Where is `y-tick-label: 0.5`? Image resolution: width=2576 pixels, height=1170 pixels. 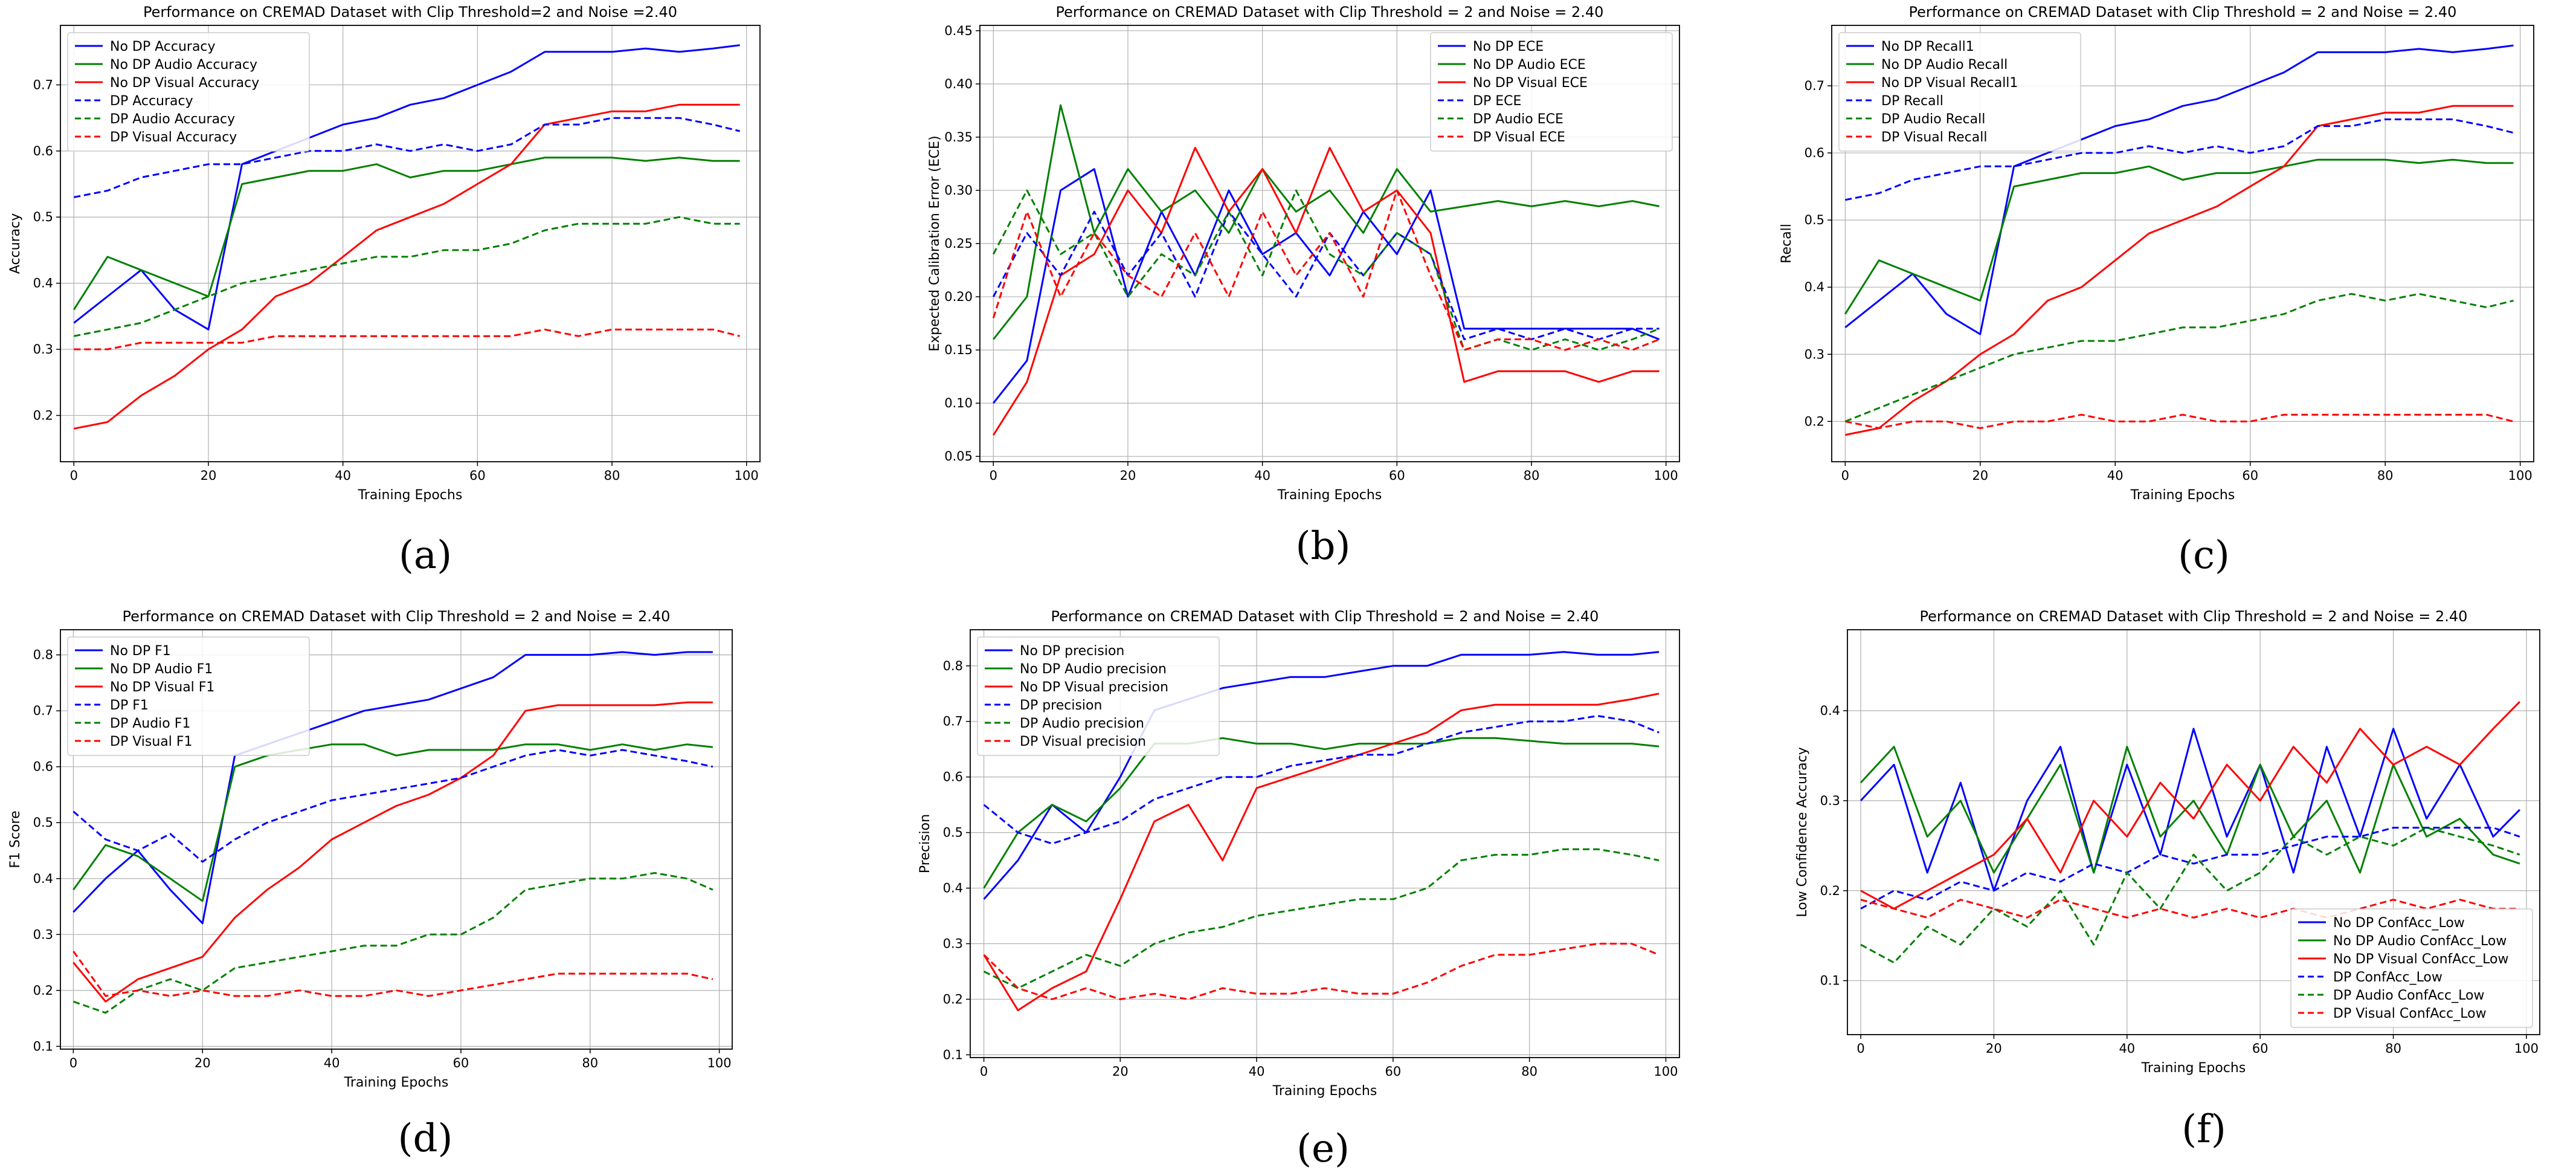
y-tick-label: 0.5 is located at coordinates (953, 833).